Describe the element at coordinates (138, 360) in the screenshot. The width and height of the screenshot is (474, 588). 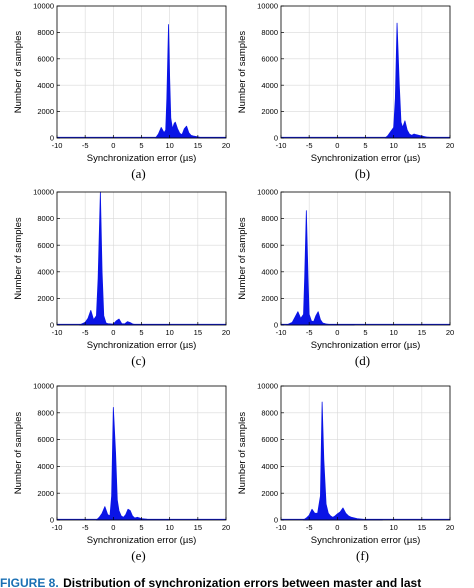
I see `panel-label: (c)` at that location.